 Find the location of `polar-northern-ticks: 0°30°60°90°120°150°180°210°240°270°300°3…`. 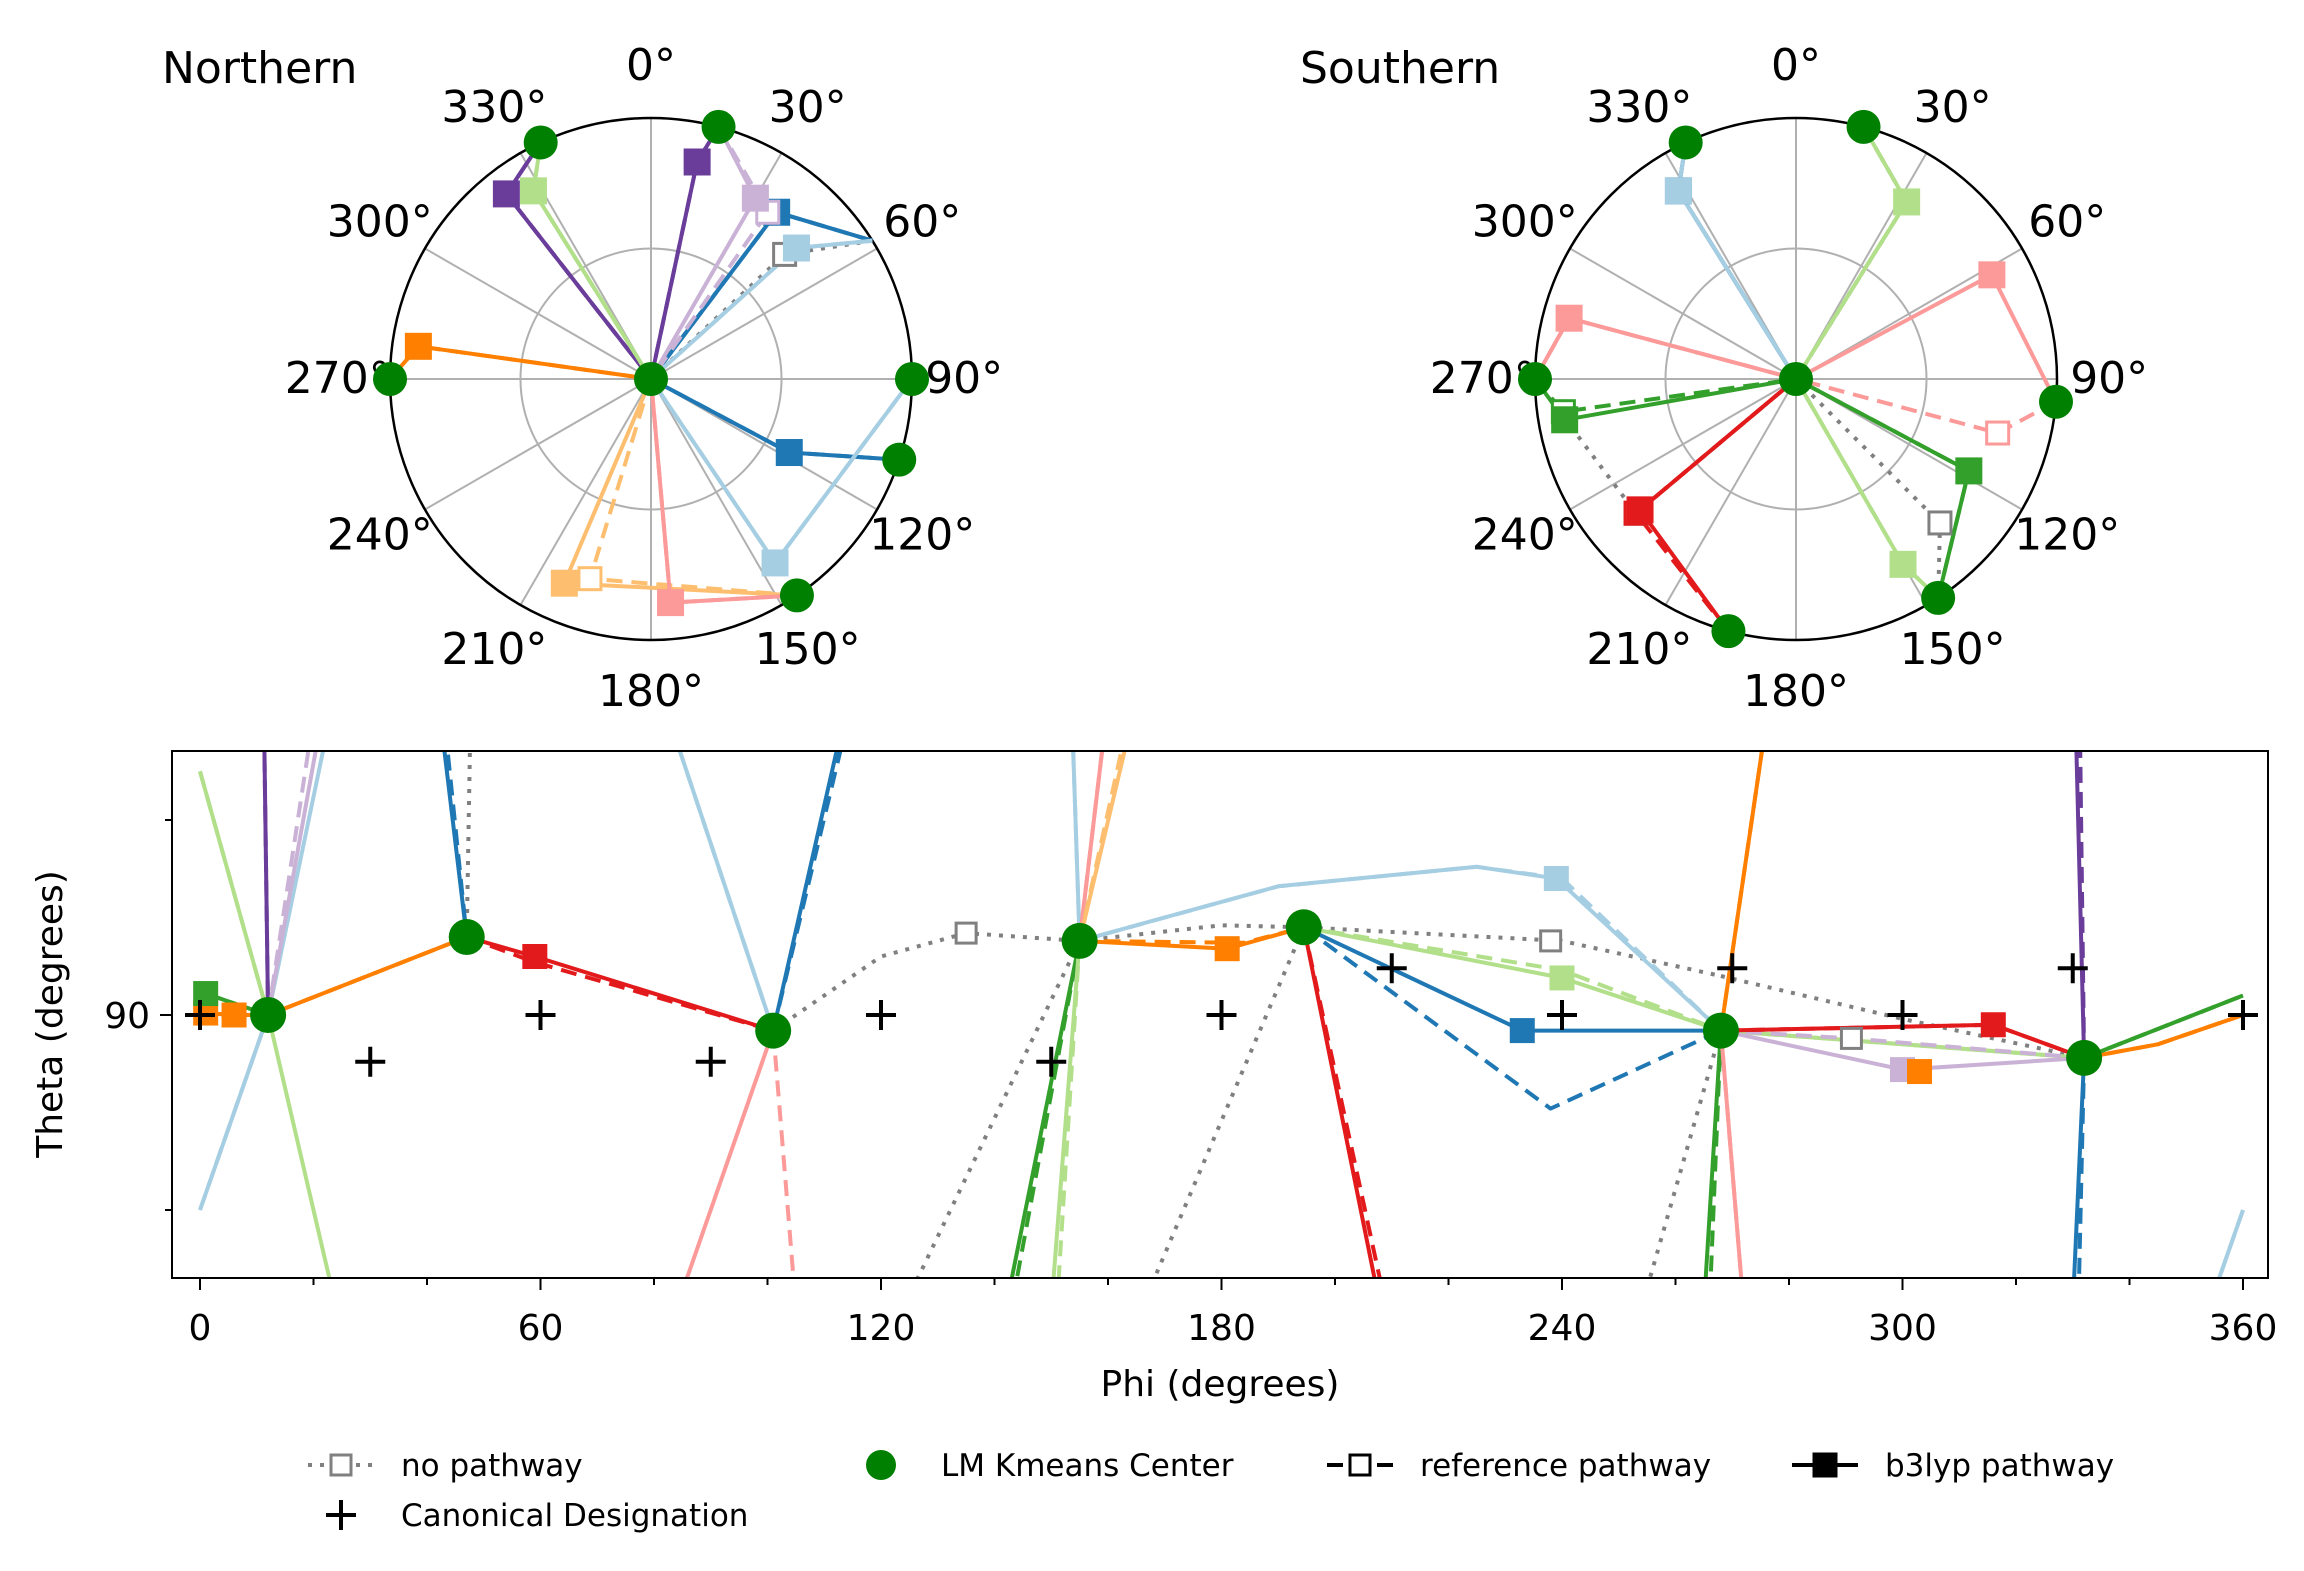

polar-northern-ticks: 0°30°60°90°120°150°180°210°240°270°300°3… is located at coordinates (644, 378).